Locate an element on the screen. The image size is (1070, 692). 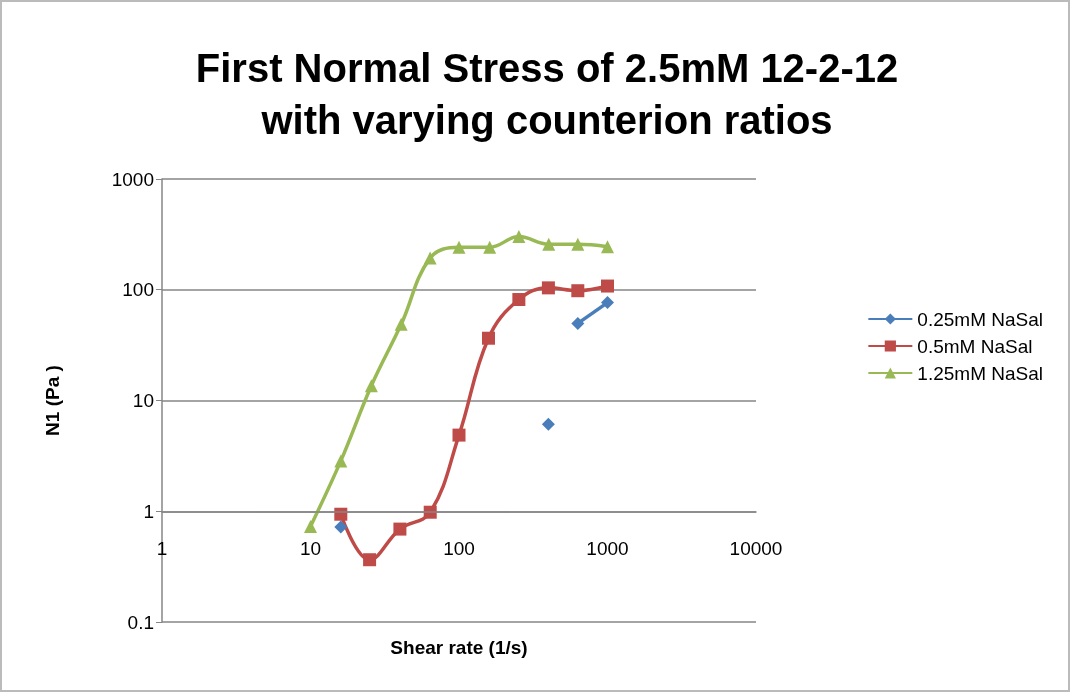
legend-label: 1.25mM NaSal is located at coordinates (980, 373).